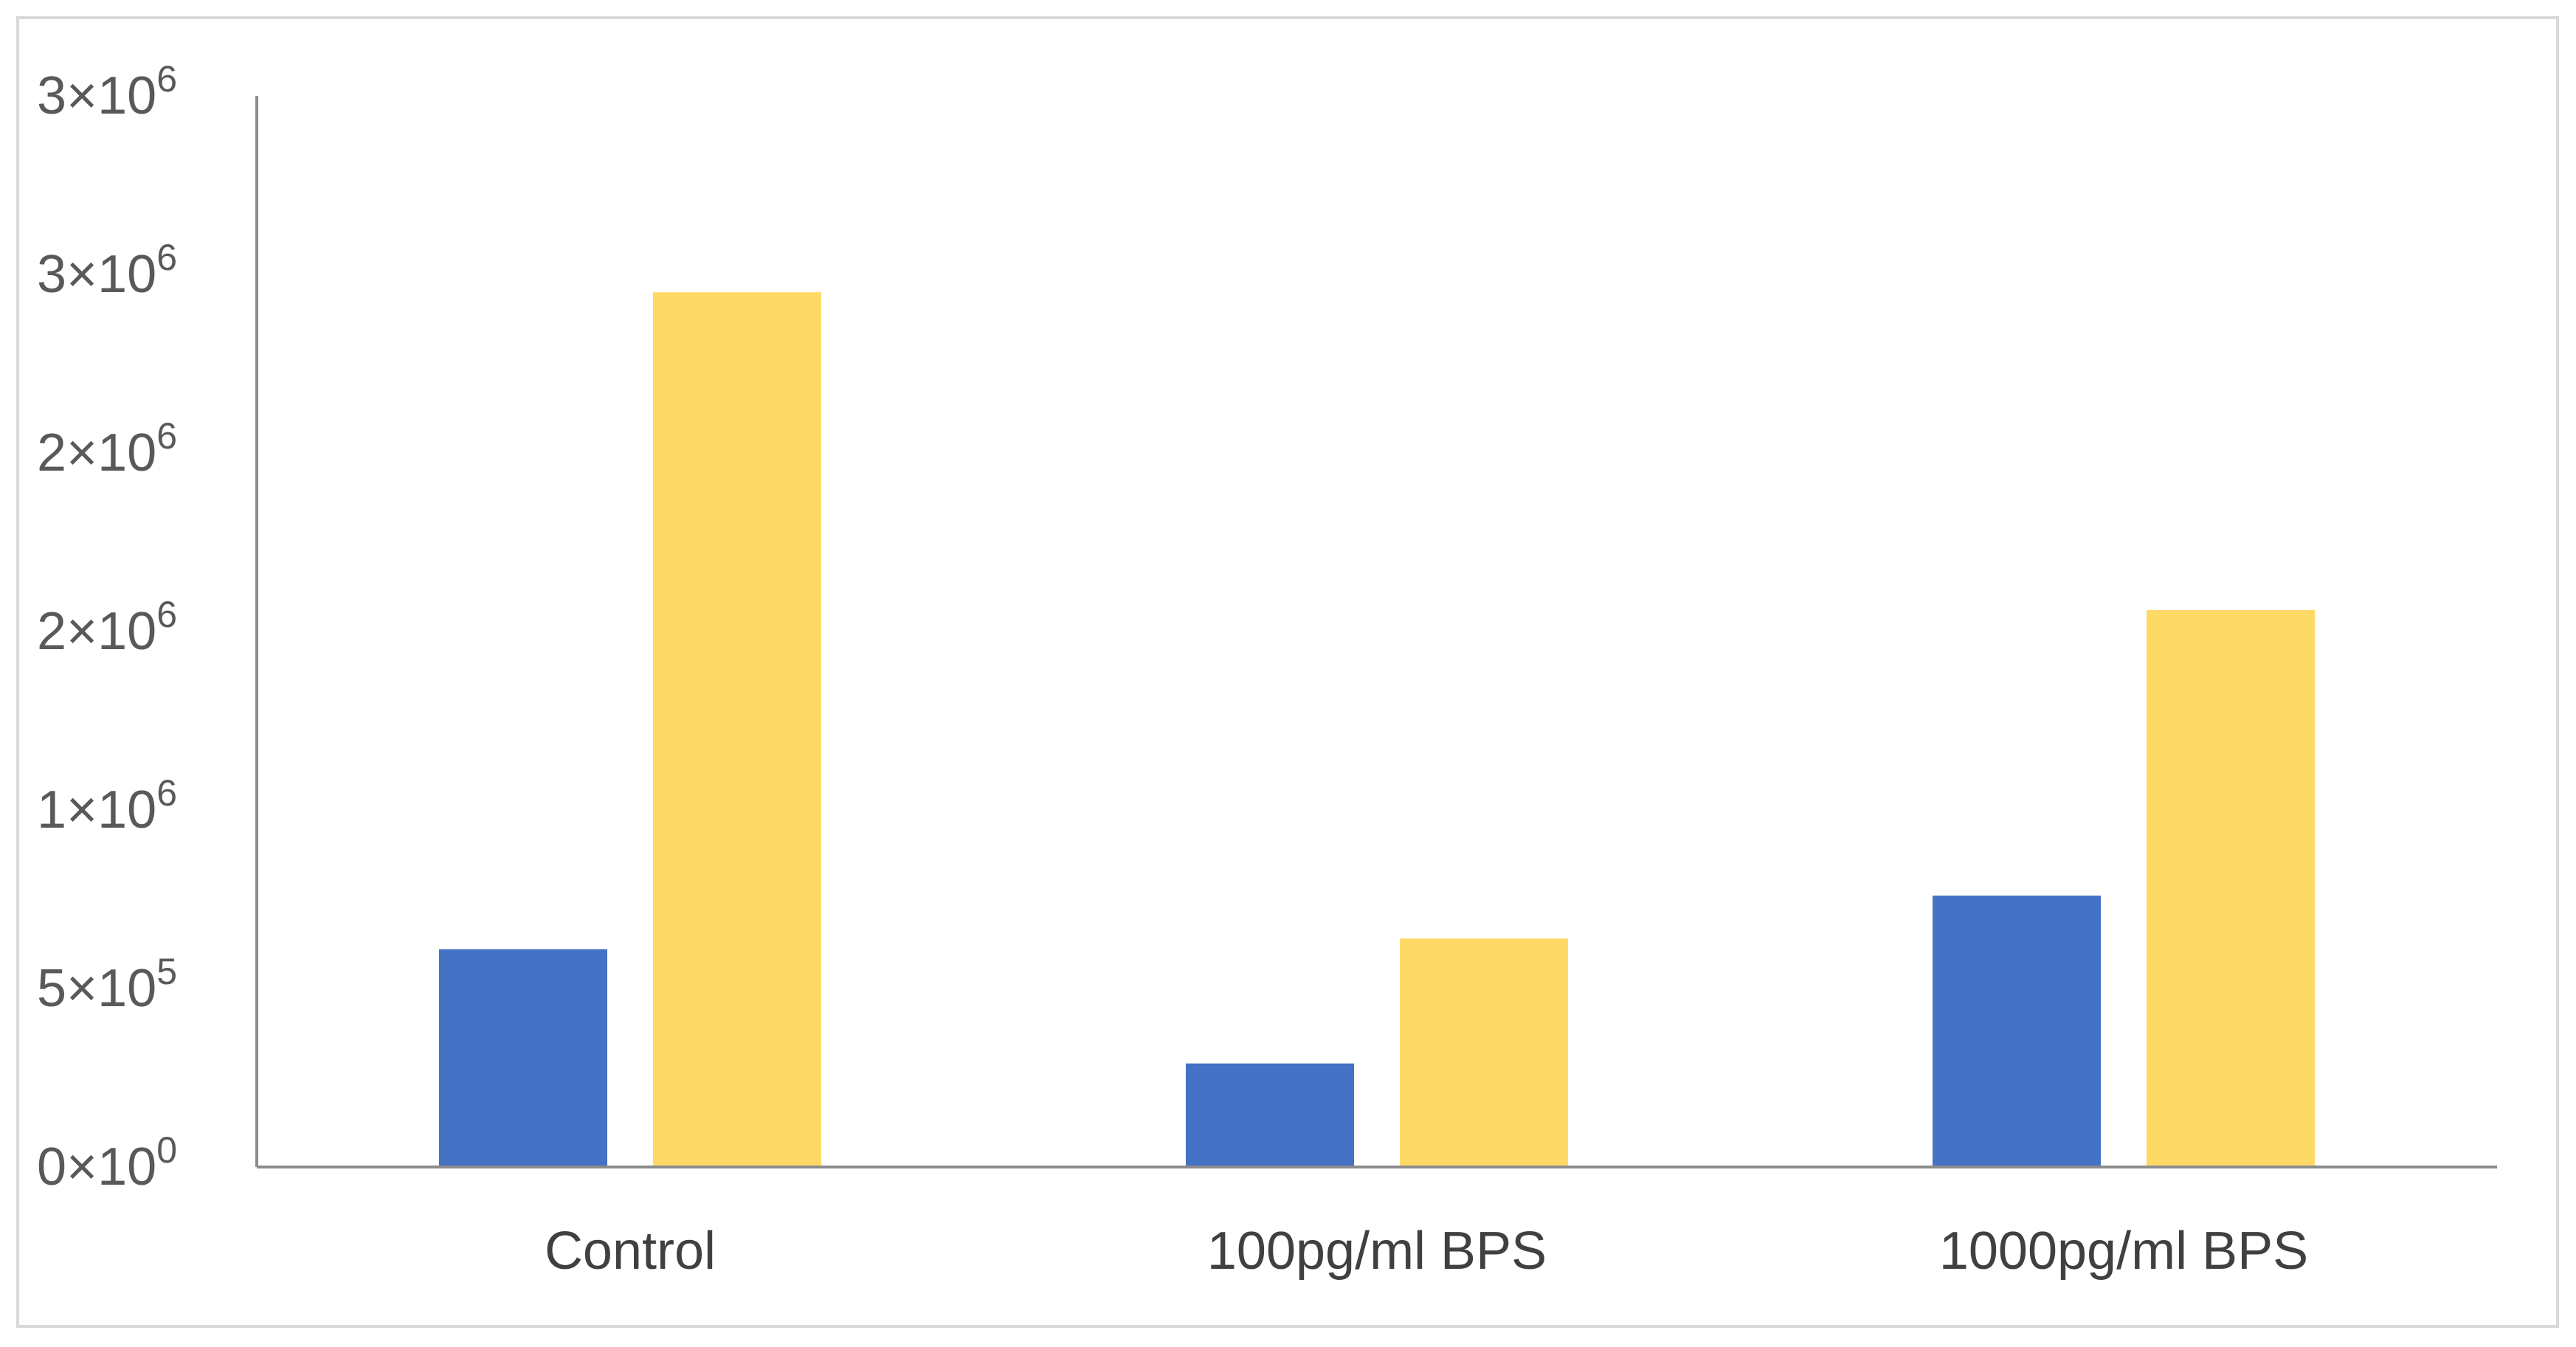  What do you see at coordinates (1377, 1251) in the screenshot?
I see `x-category-label: 100pg/ml BPS` at bounding box center [1377, 1251].